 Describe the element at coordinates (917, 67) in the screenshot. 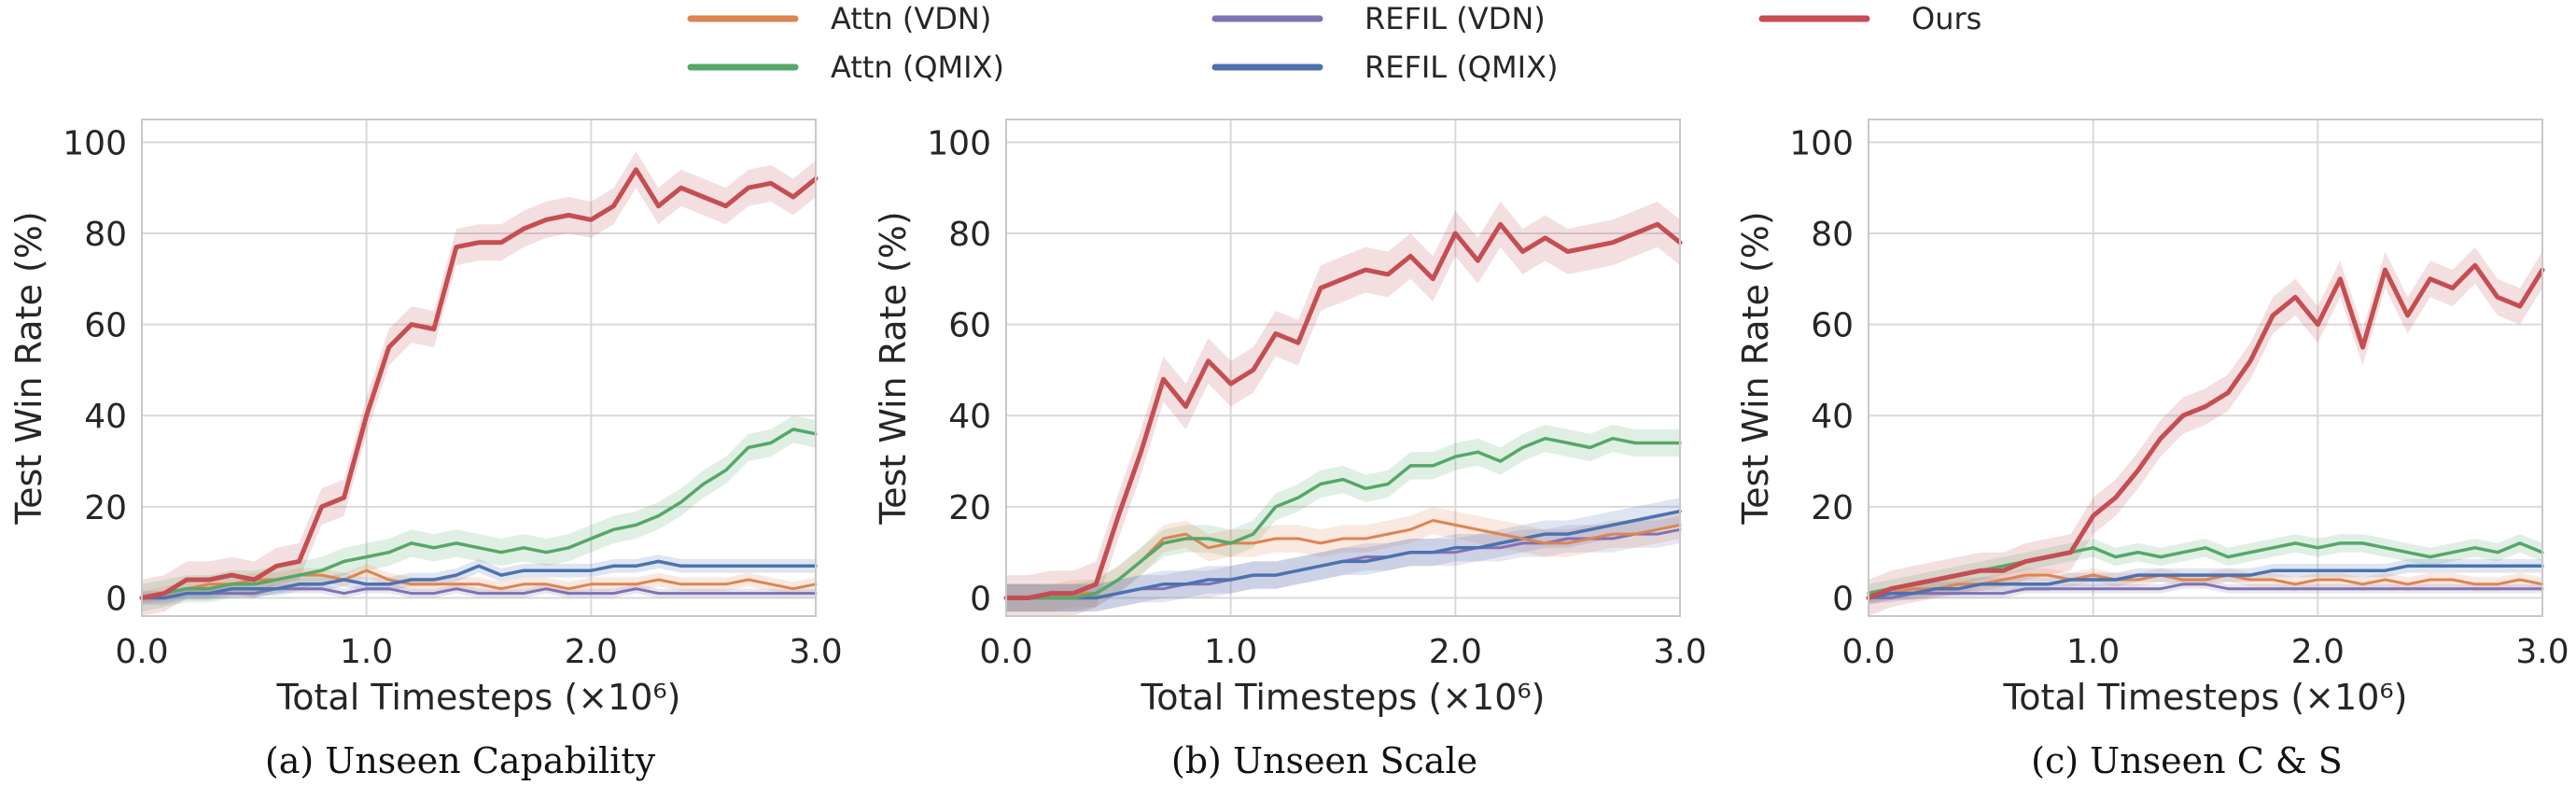

I see `legend-label: Attn (QMIX)` at that location.